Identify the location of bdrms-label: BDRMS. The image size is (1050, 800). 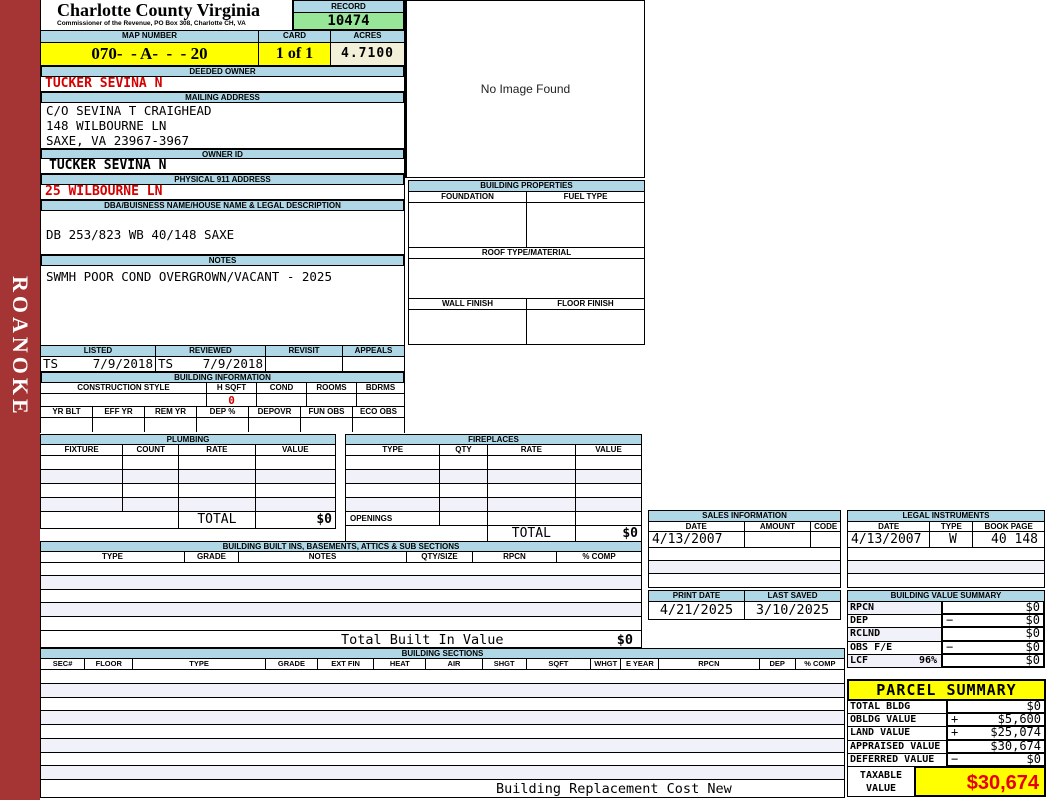
(380, 387).